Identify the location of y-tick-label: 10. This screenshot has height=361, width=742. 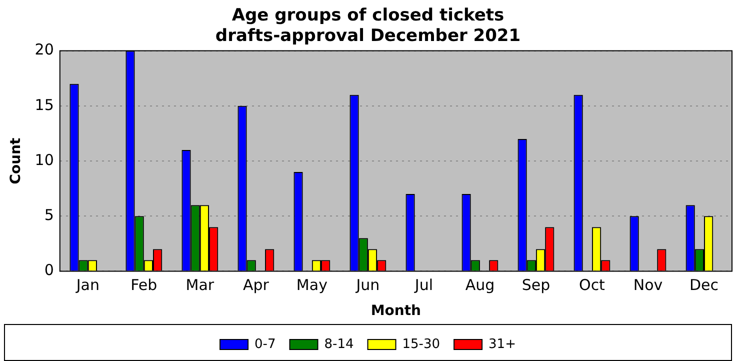
(44, 159).